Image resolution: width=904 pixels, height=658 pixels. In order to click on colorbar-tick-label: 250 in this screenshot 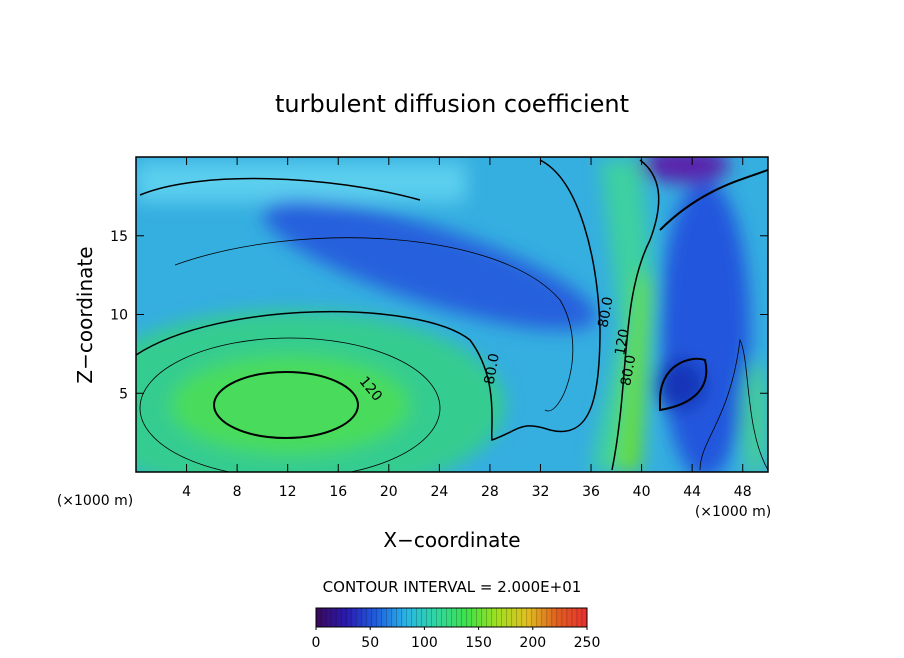, I will do `click(587, 643)`.